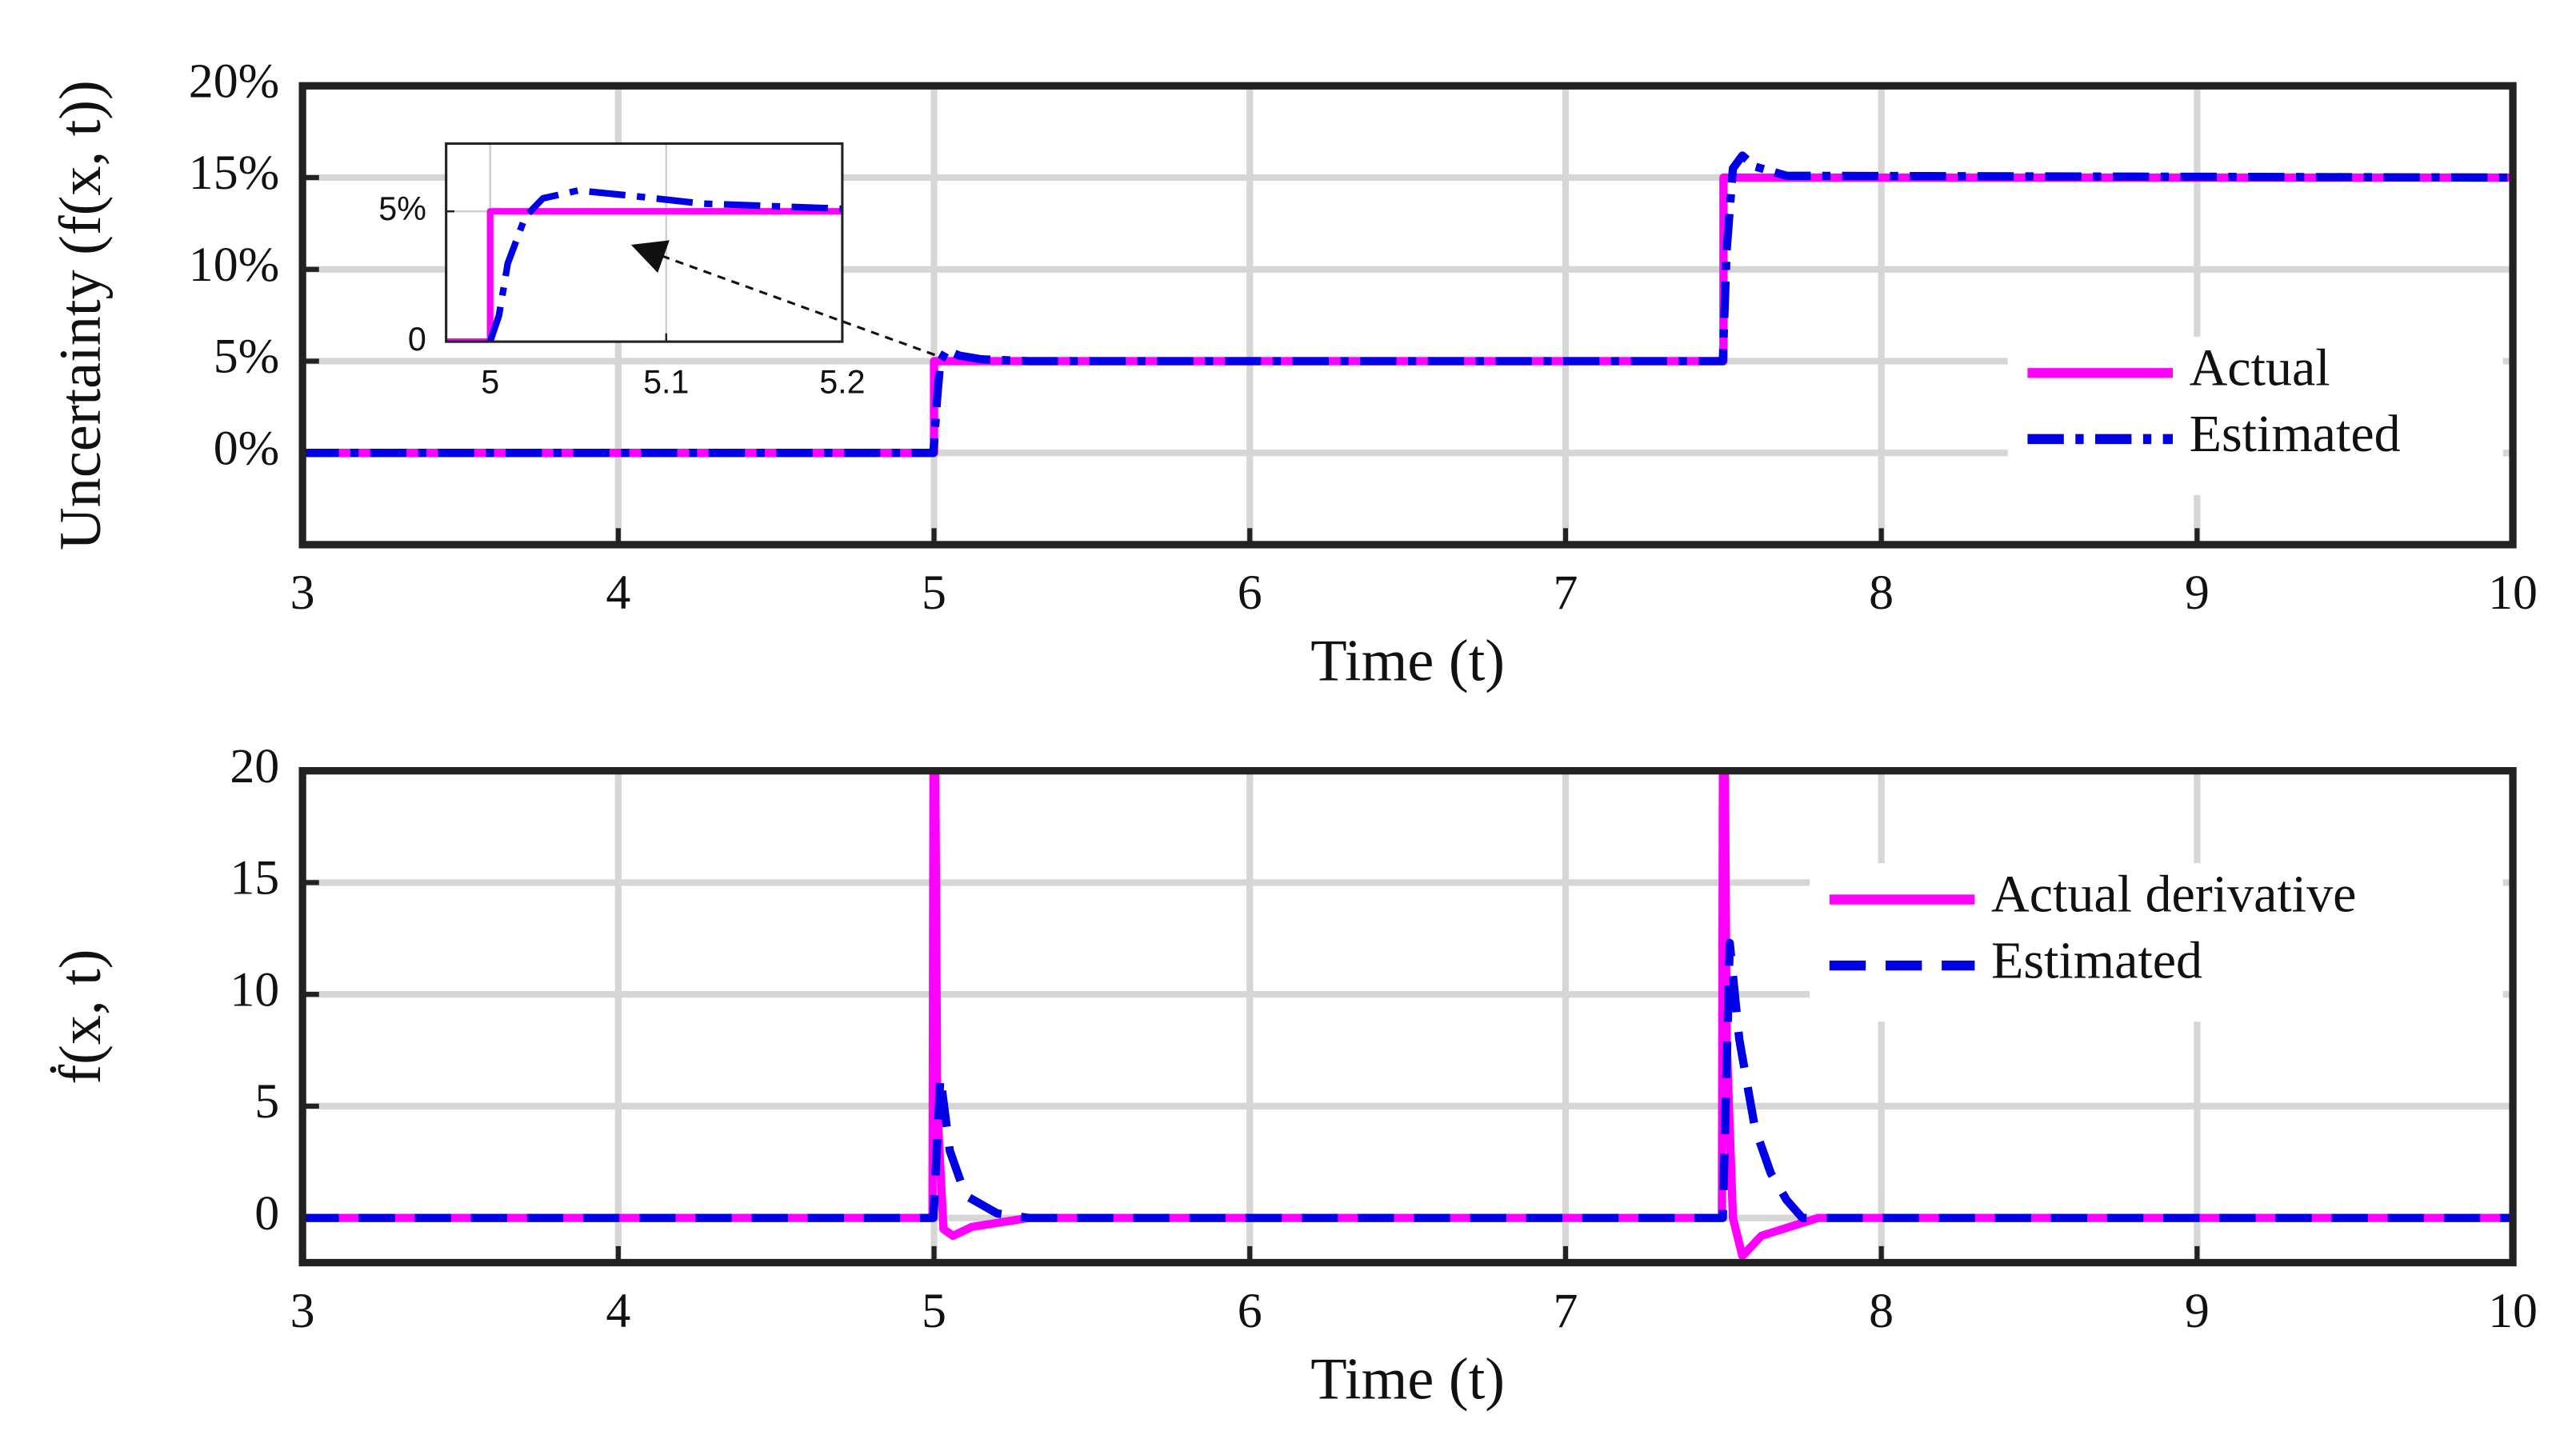  I want to click on y-tick-label: 20, so click(254, 766).